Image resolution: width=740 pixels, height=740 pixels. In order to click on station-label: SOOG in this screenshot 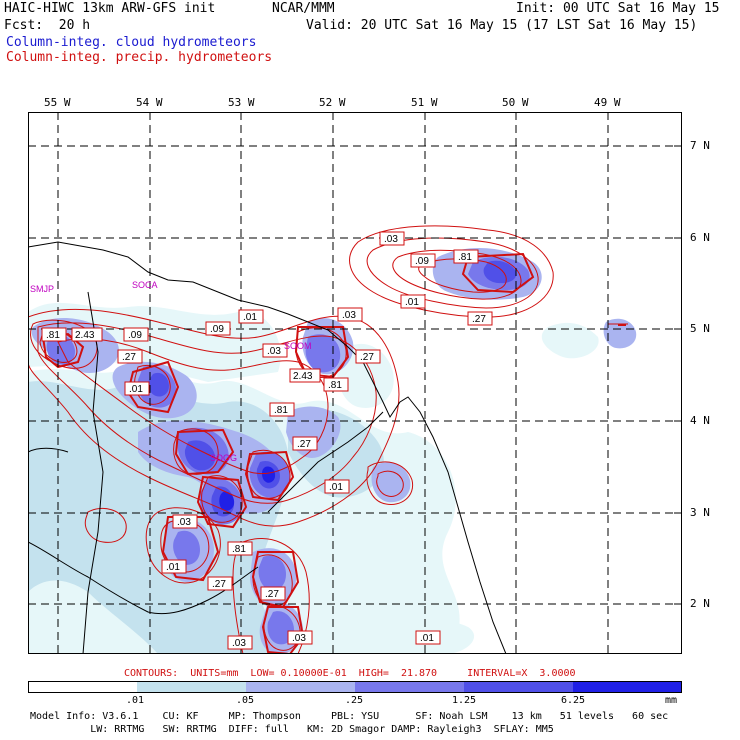, I will do `click(223, 458)`.